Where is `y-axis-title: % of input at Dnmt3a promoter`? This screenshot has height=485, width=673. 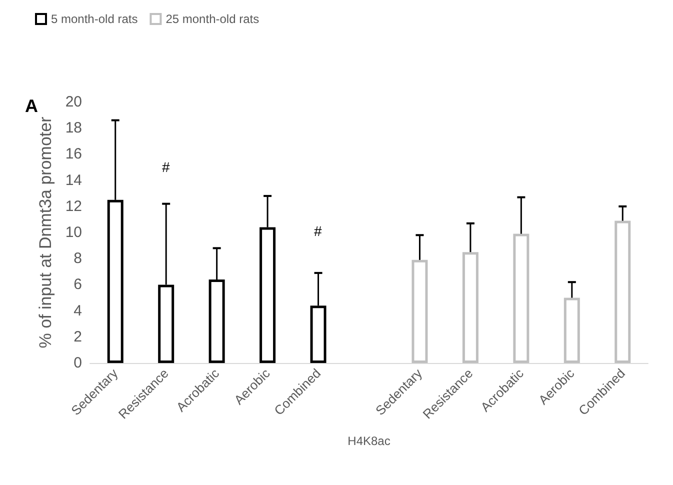
y-axis-title: % of input at Dnmt3a promoter is located at coordinates (45, 232).